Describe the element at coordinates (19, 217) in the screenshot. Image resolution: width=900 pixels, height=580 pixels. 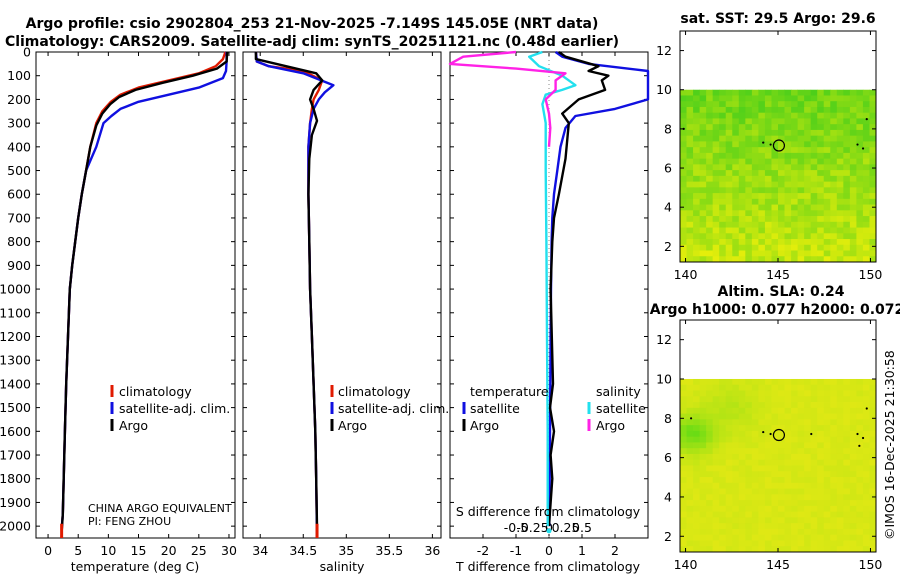
I see `depth-tick-label: 700` at that location.